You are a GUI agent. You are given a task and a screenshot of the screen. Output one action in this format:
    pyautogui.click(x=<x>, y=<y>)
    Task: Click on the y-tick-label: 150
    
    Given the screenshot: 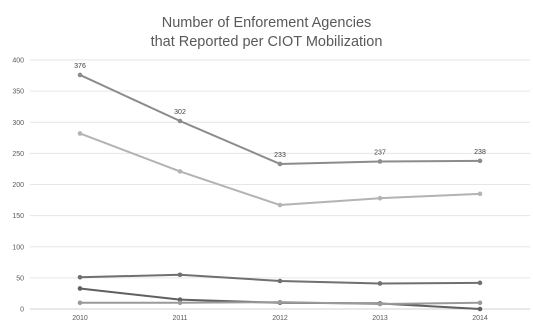 What is the action you would take?
    pyautogui.click(x=18, y=216)
    